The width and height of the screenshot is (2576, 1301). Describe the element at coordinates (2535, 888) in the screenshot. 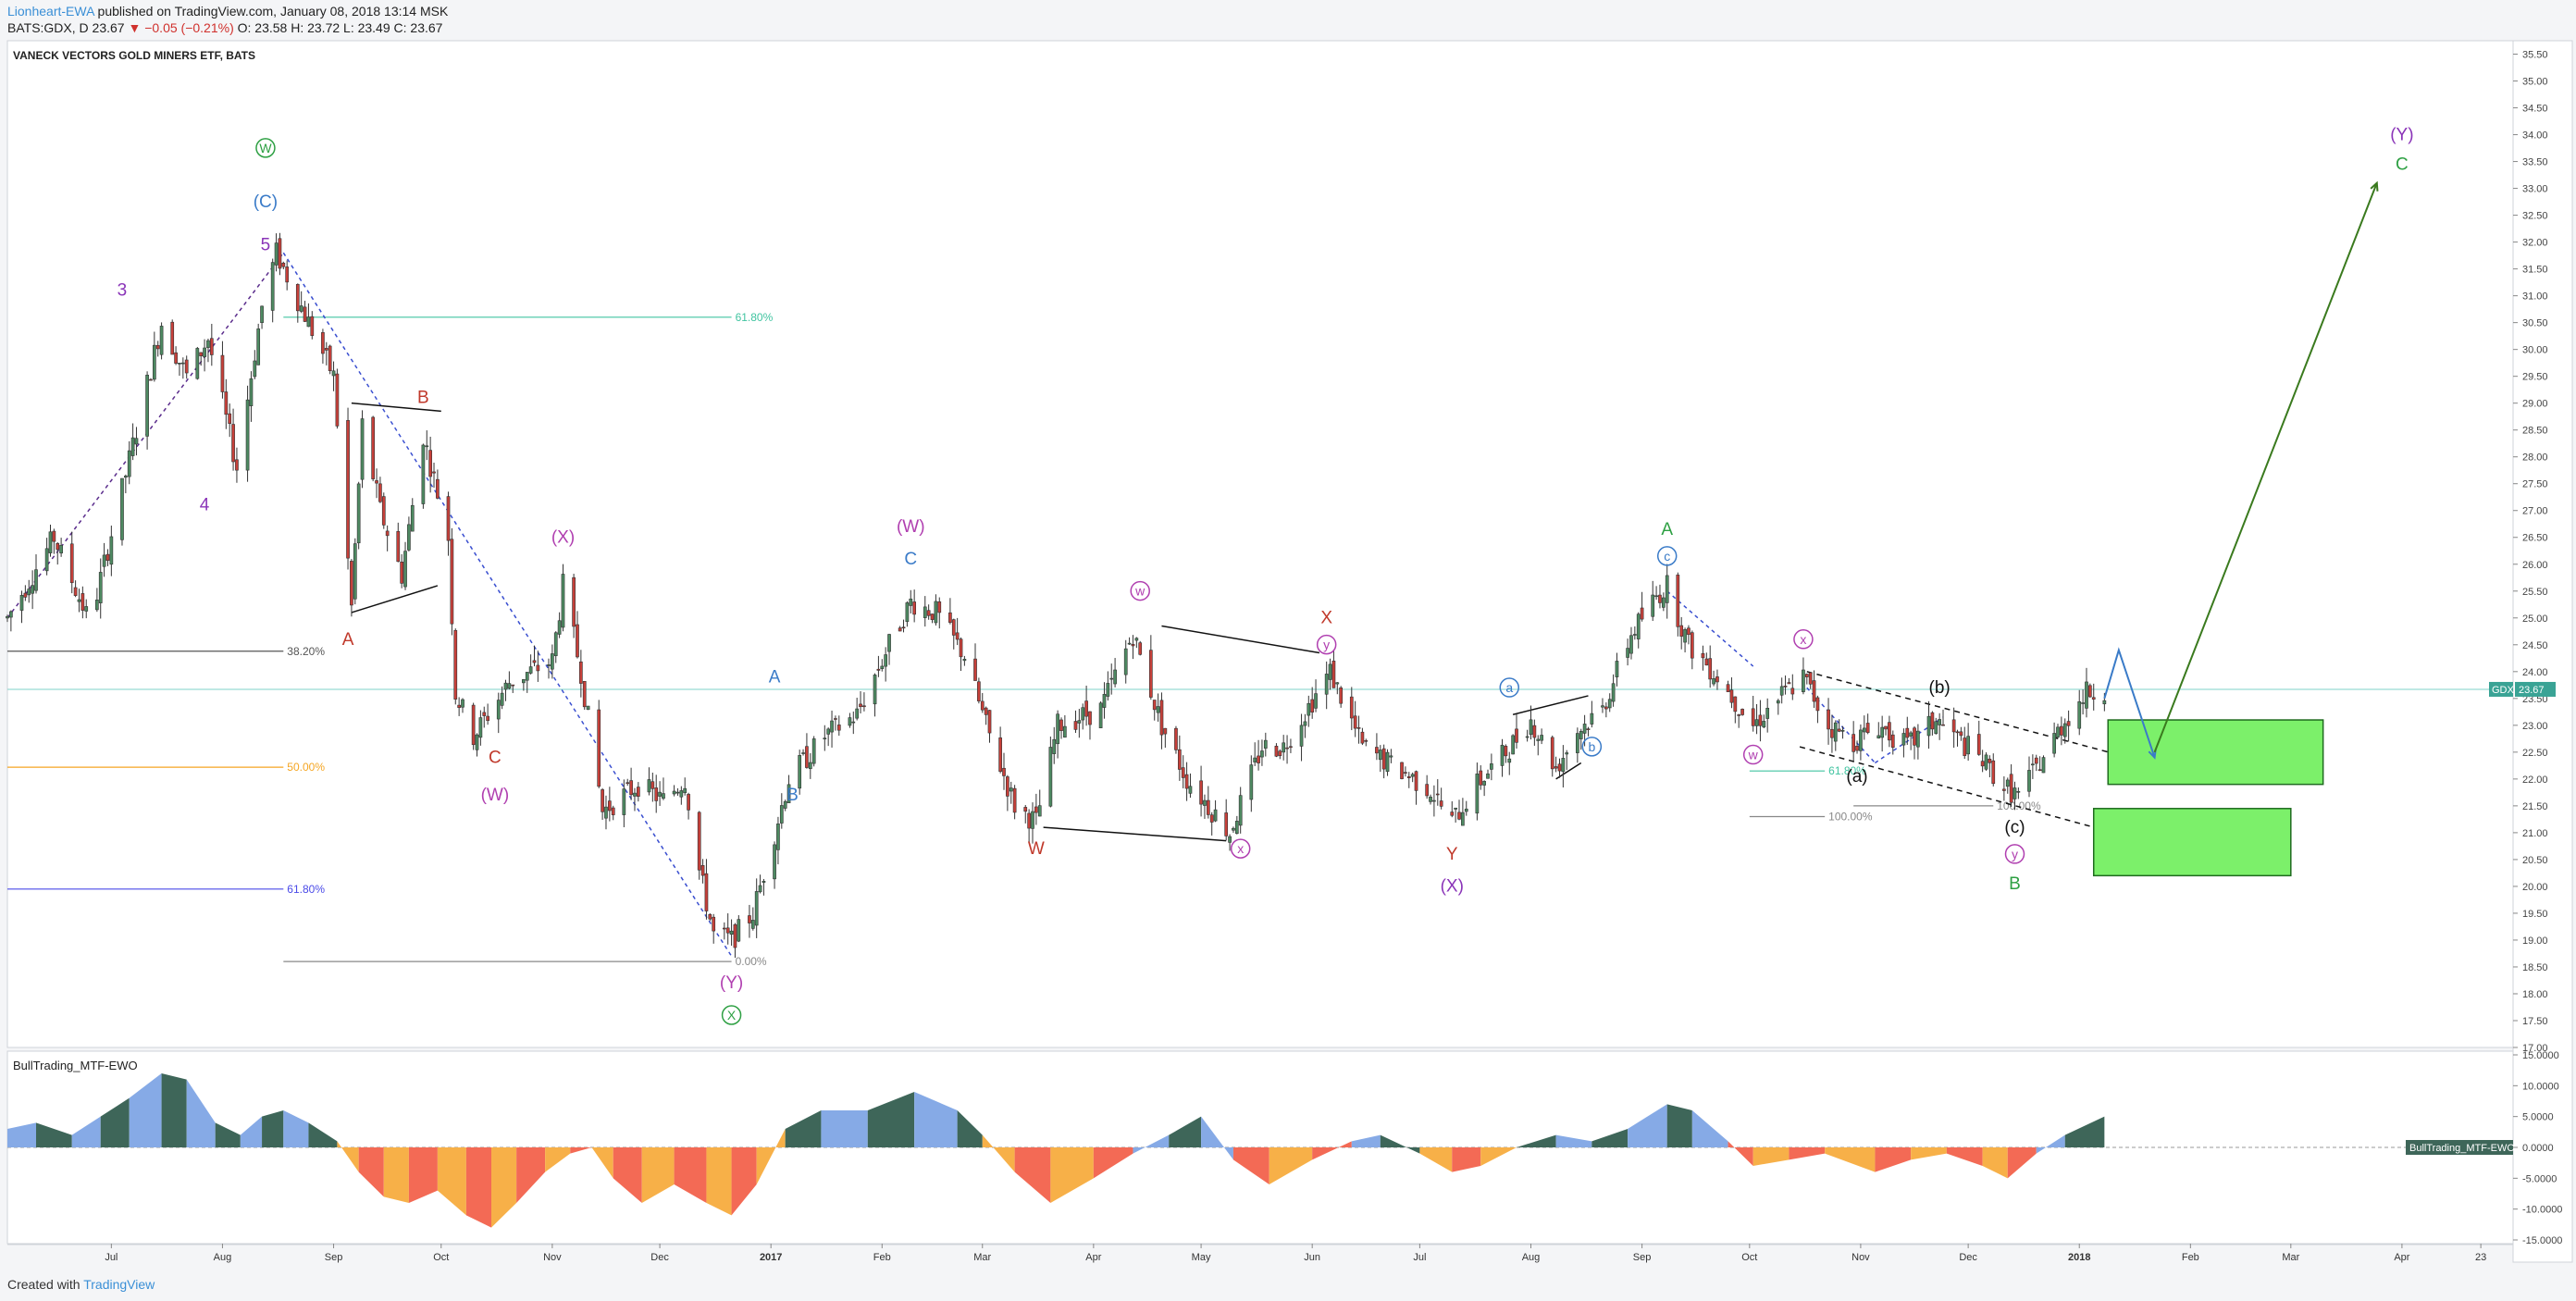

I see `price-tick-label: 20.00` at that location.